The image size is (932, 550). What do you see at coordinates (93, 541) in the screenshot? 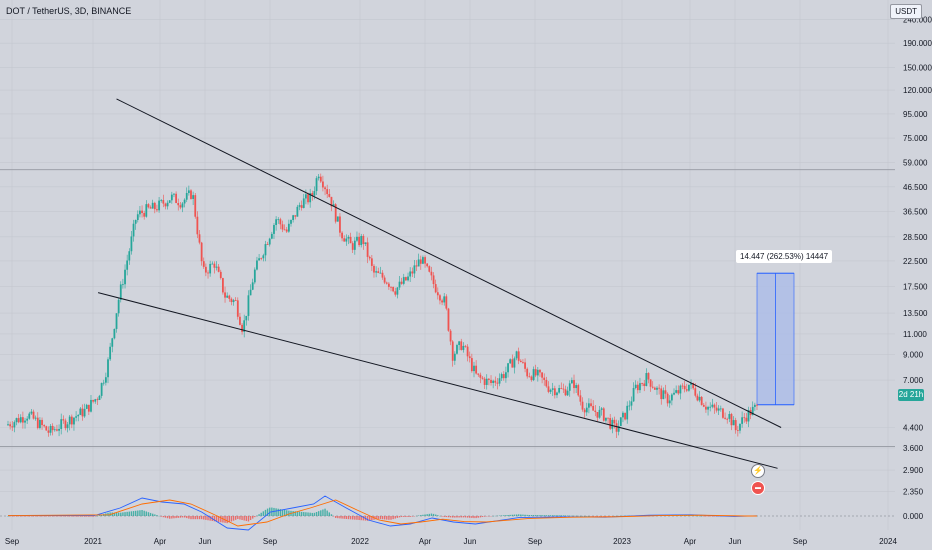
I see `x-tick-label: 2021` at bounding box center [93, 541].